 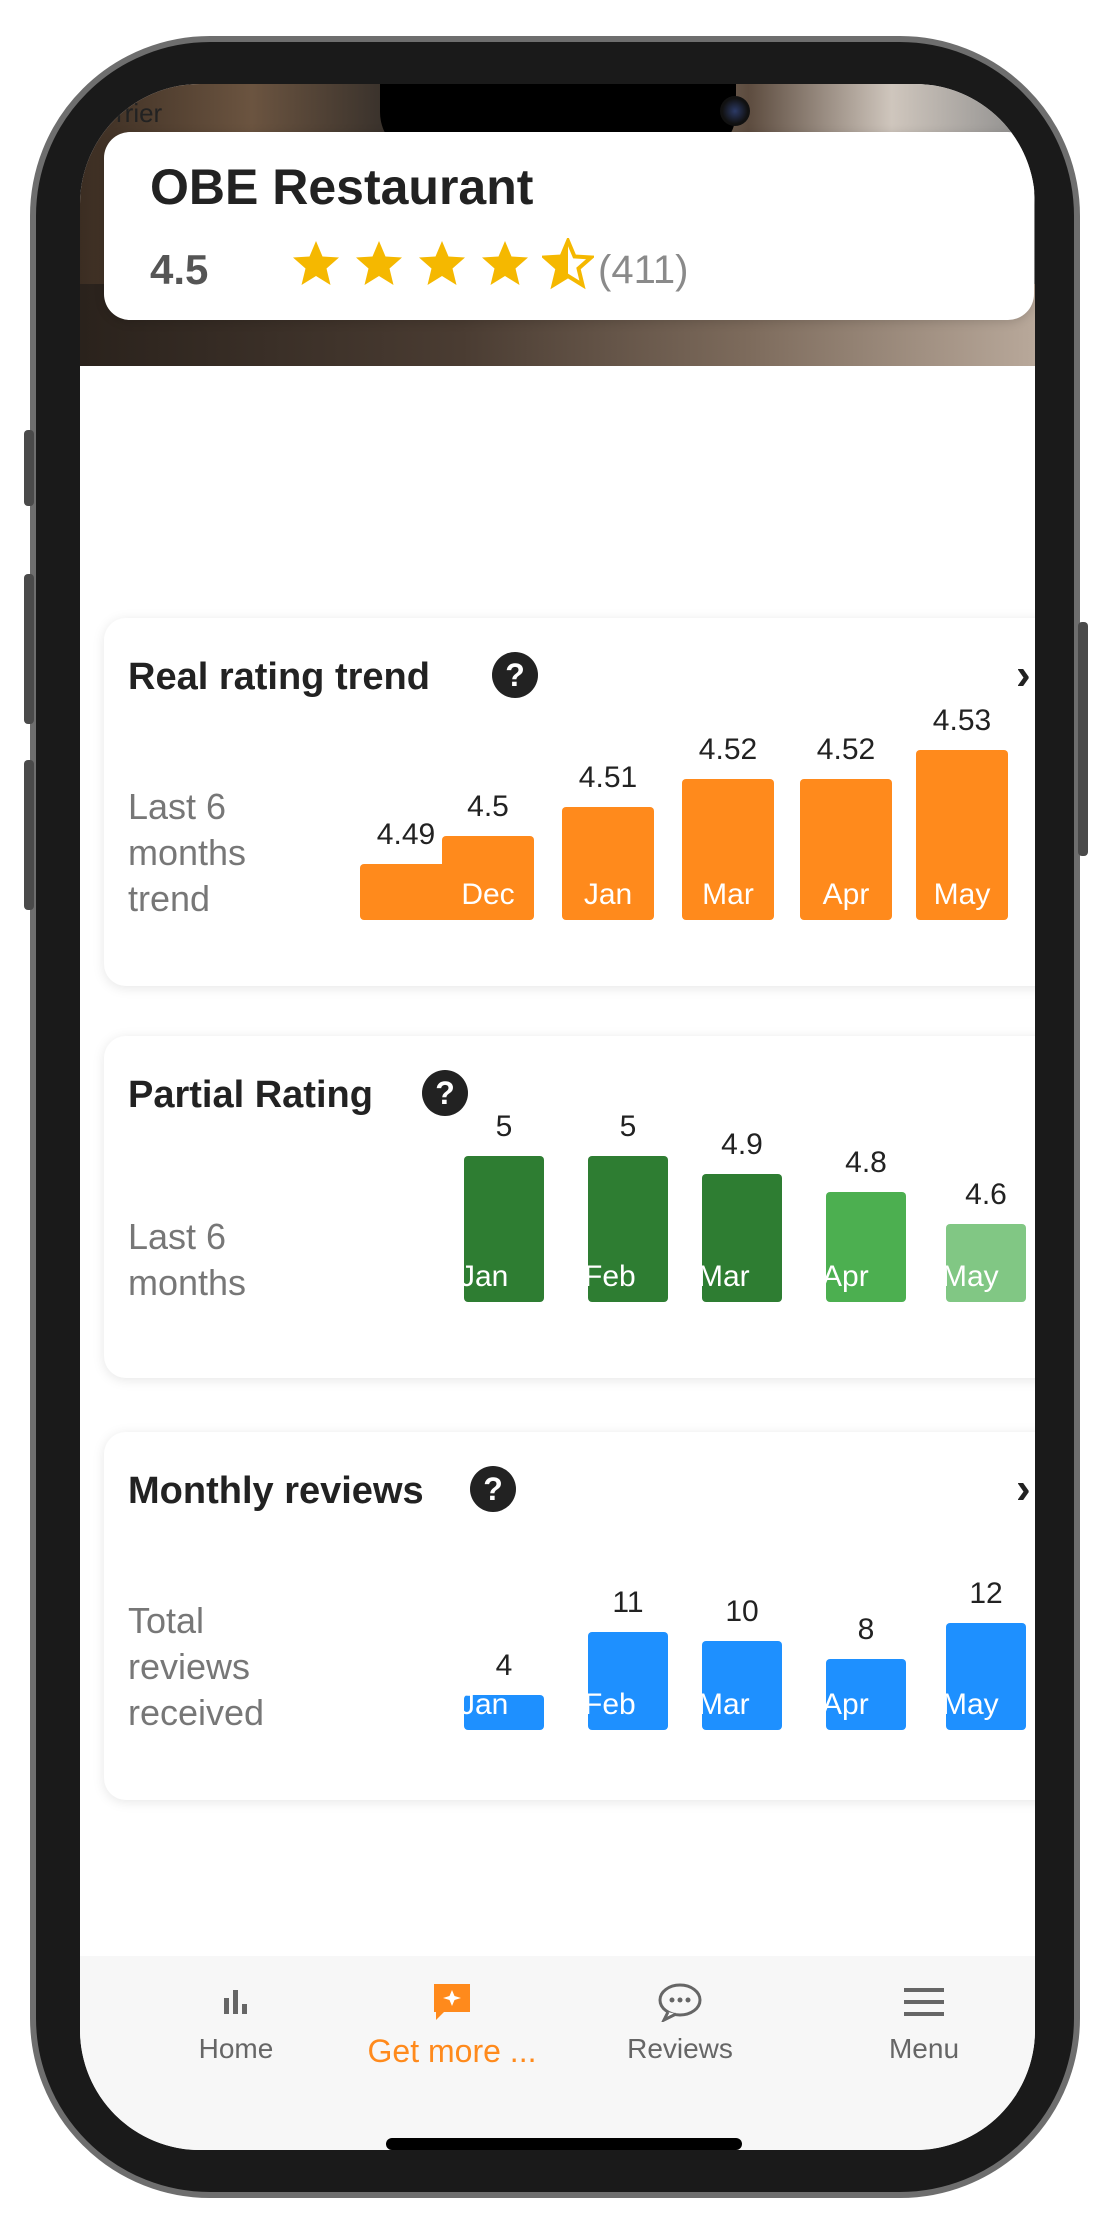 I want to click on chart-bar: Dec, so click(x=488, y=877).